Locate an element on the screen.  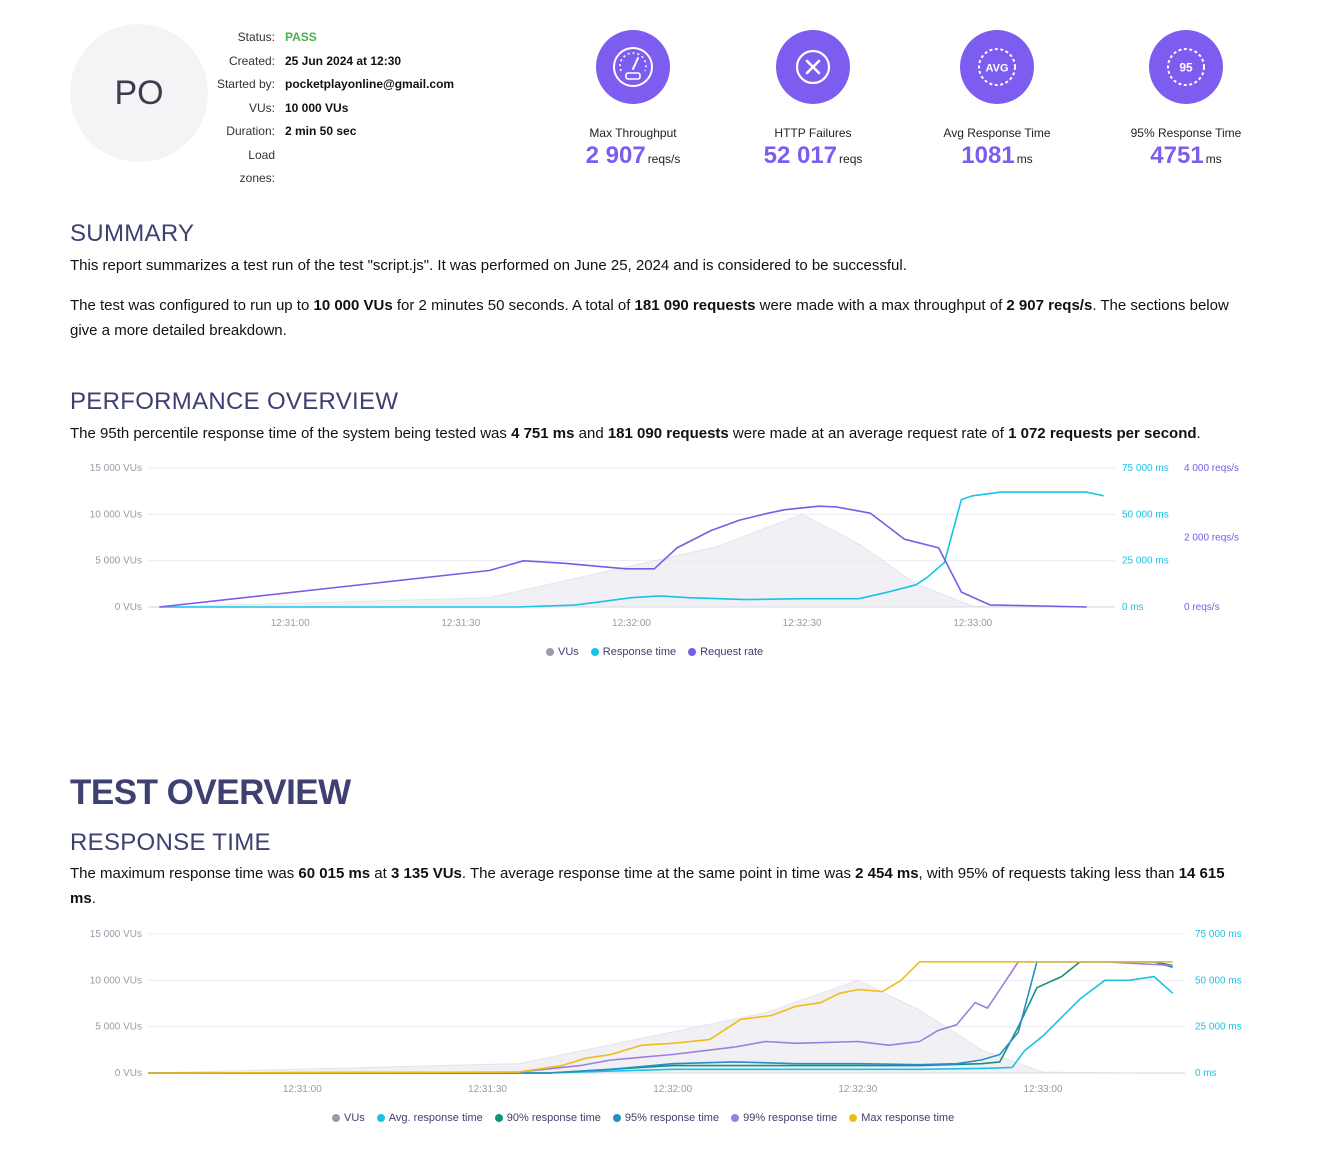
avatar-initials: PO is located at coordinates (139, 92).